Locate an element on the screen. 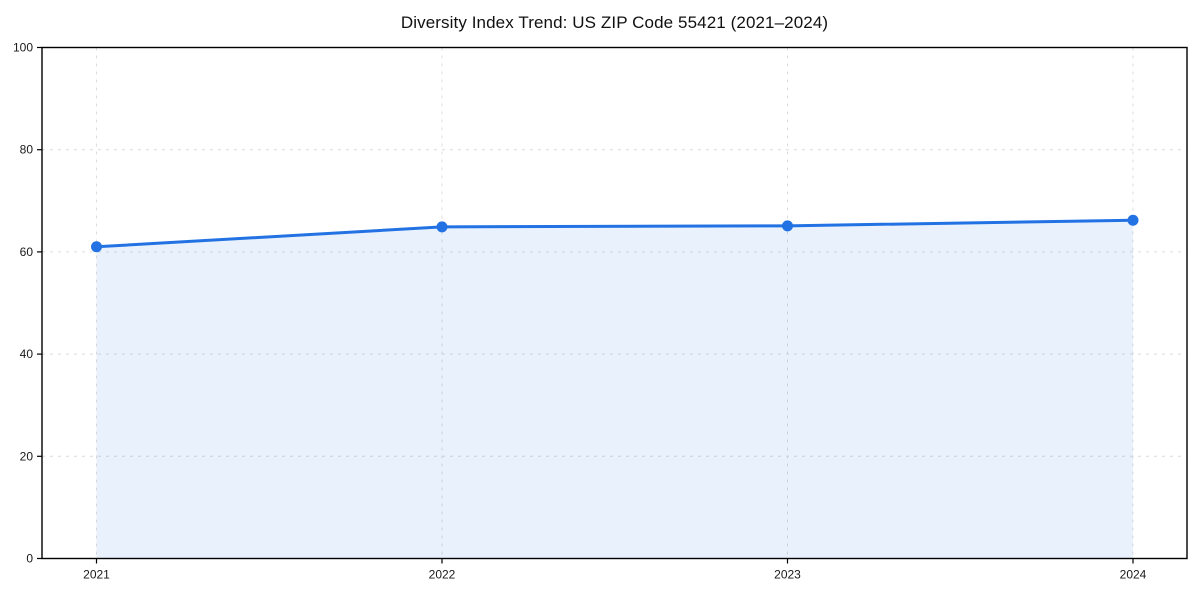 Image resolution: width=1200 pixels, height=600 pixels. y-tick-label: 100 is located at coordinates (23, 48).